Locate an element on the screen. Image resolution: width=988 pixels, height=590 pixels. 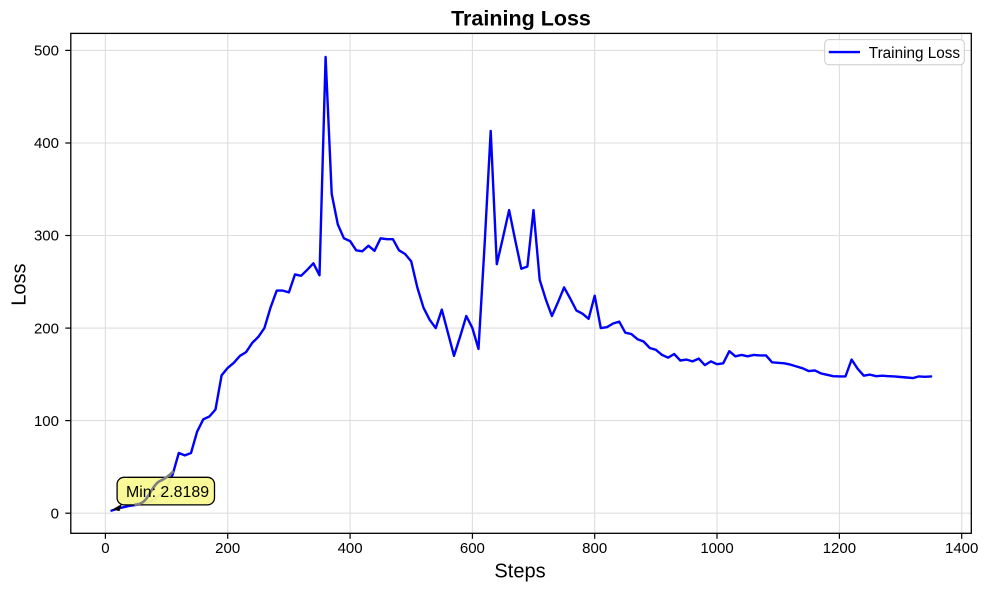
svg-text: 300 is located at coordinates (46, 236).